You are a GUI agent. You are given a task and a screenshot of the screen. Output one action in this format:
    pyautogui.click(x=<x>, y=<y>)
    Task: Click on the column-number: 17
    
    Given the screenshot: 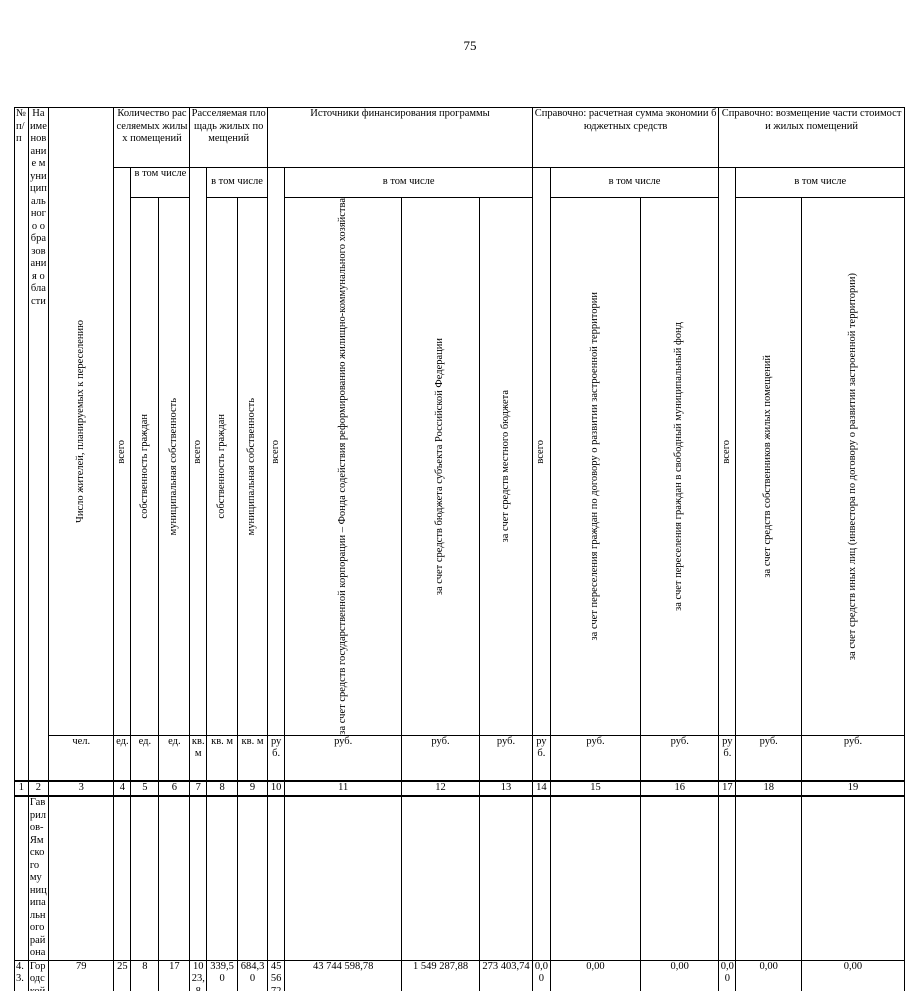 What is the action you would take?
    pyautogui.click(x=727, y=789)
    